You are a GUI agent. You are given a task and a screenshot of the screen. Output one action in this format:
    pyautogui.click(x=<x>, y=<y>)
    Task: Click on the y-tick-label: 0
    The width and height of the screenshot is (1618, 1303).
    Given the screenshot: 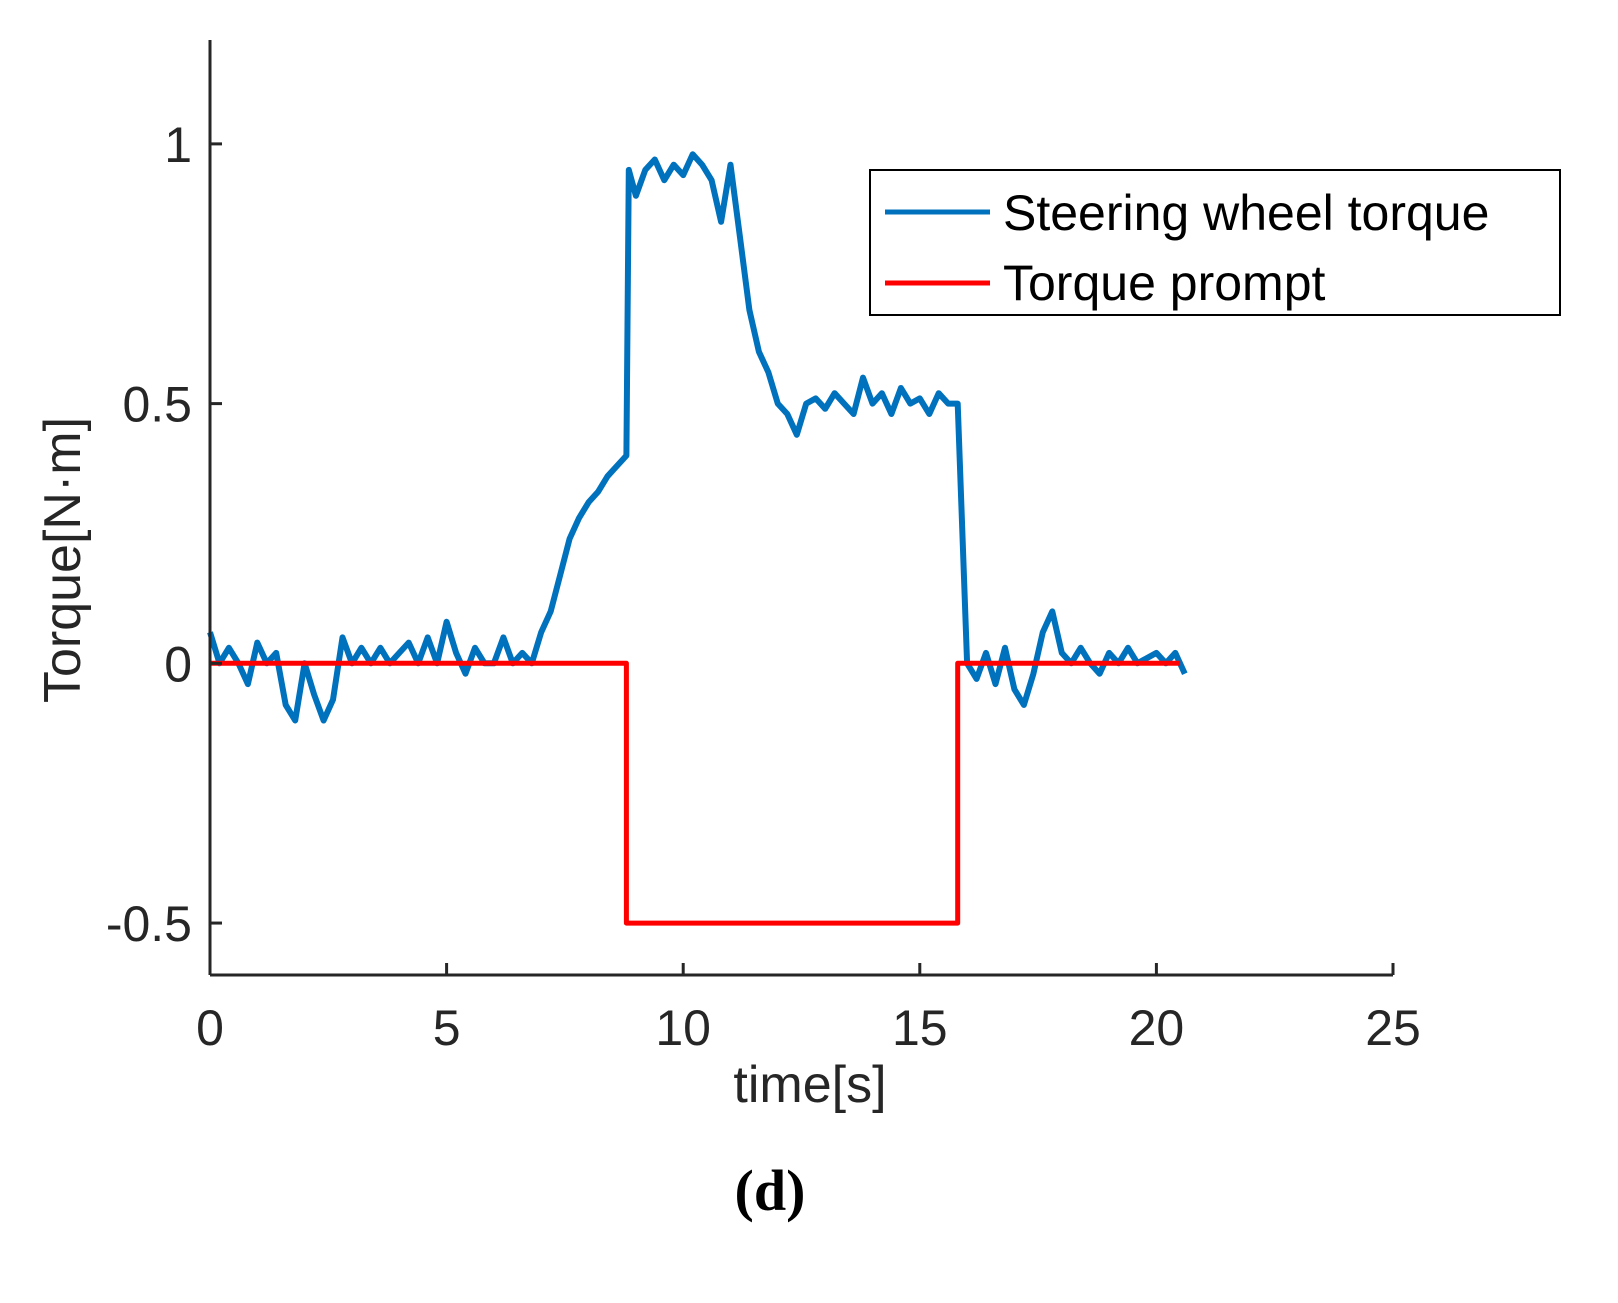 What is the action you would take?
    pyautogui.click(x=178, y=664)
    